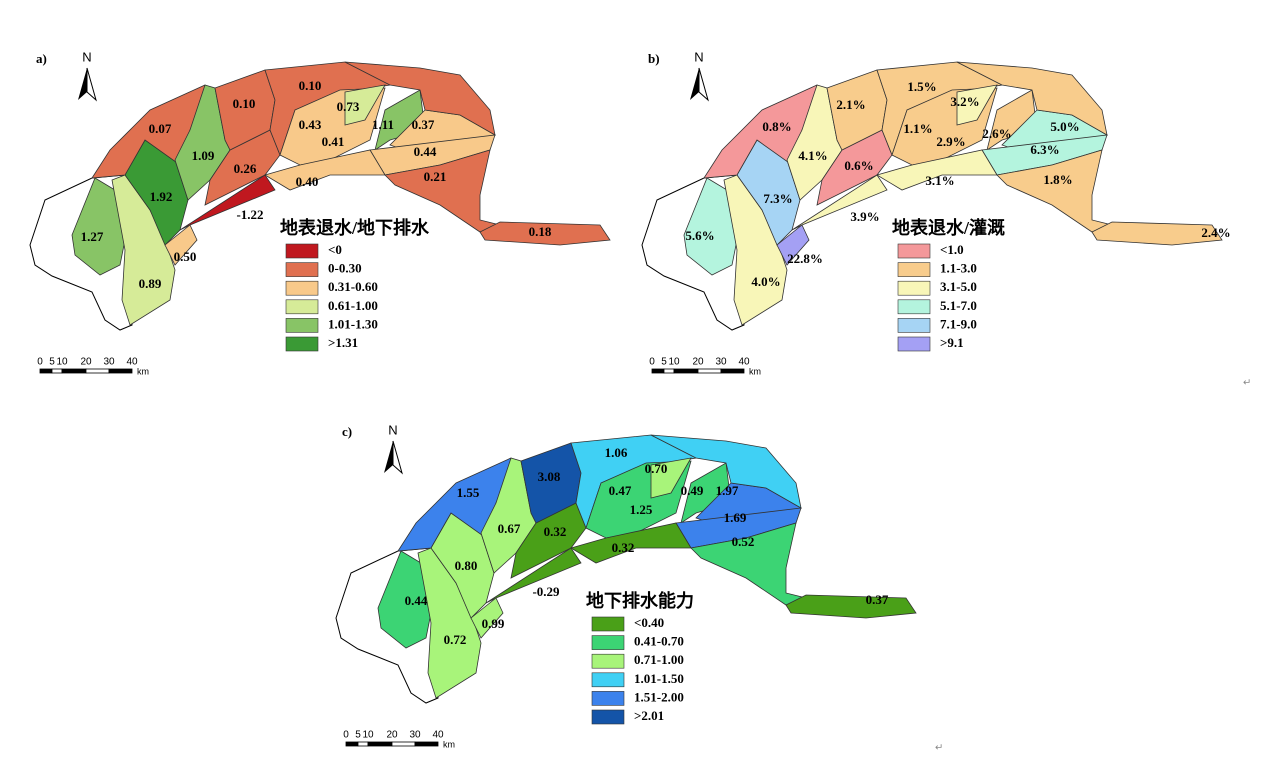 The height and width of the screenshot is (765, 1265). I want to click on region-label: 1.97, so click(727, 490).